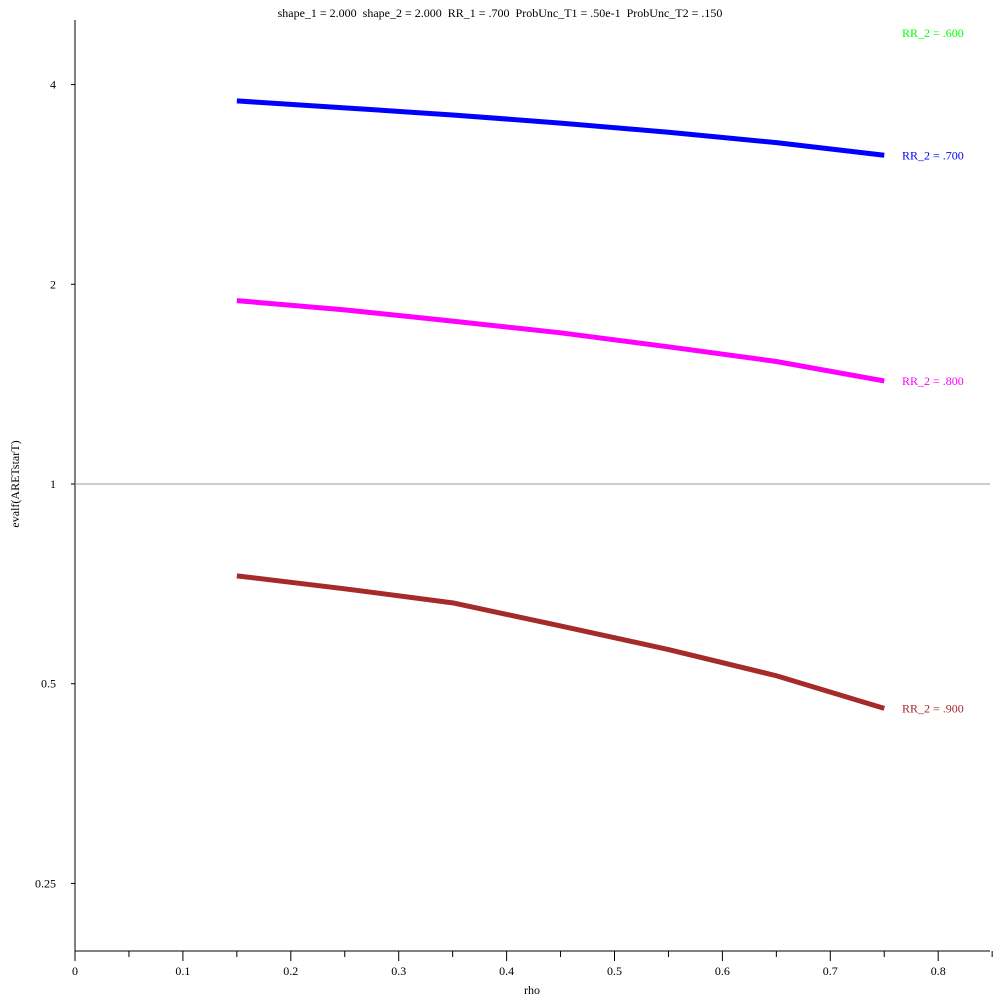 This screenshot has width=1000, height=1005. I want to click on y-tick-label: 4, so click(53, 85).